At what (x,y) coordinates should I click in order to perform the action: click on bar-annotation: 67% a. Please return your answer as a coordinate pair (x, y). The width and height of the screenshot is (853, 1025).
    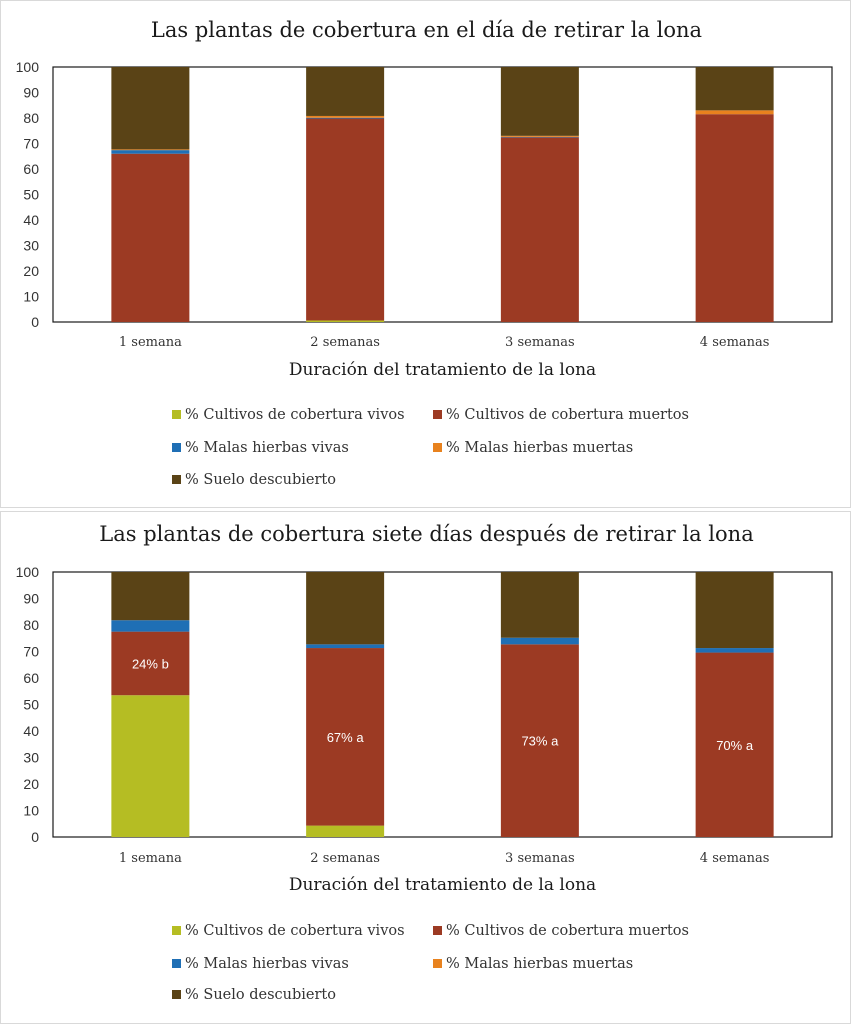
    Looking at the image, I should click on (346, 737).